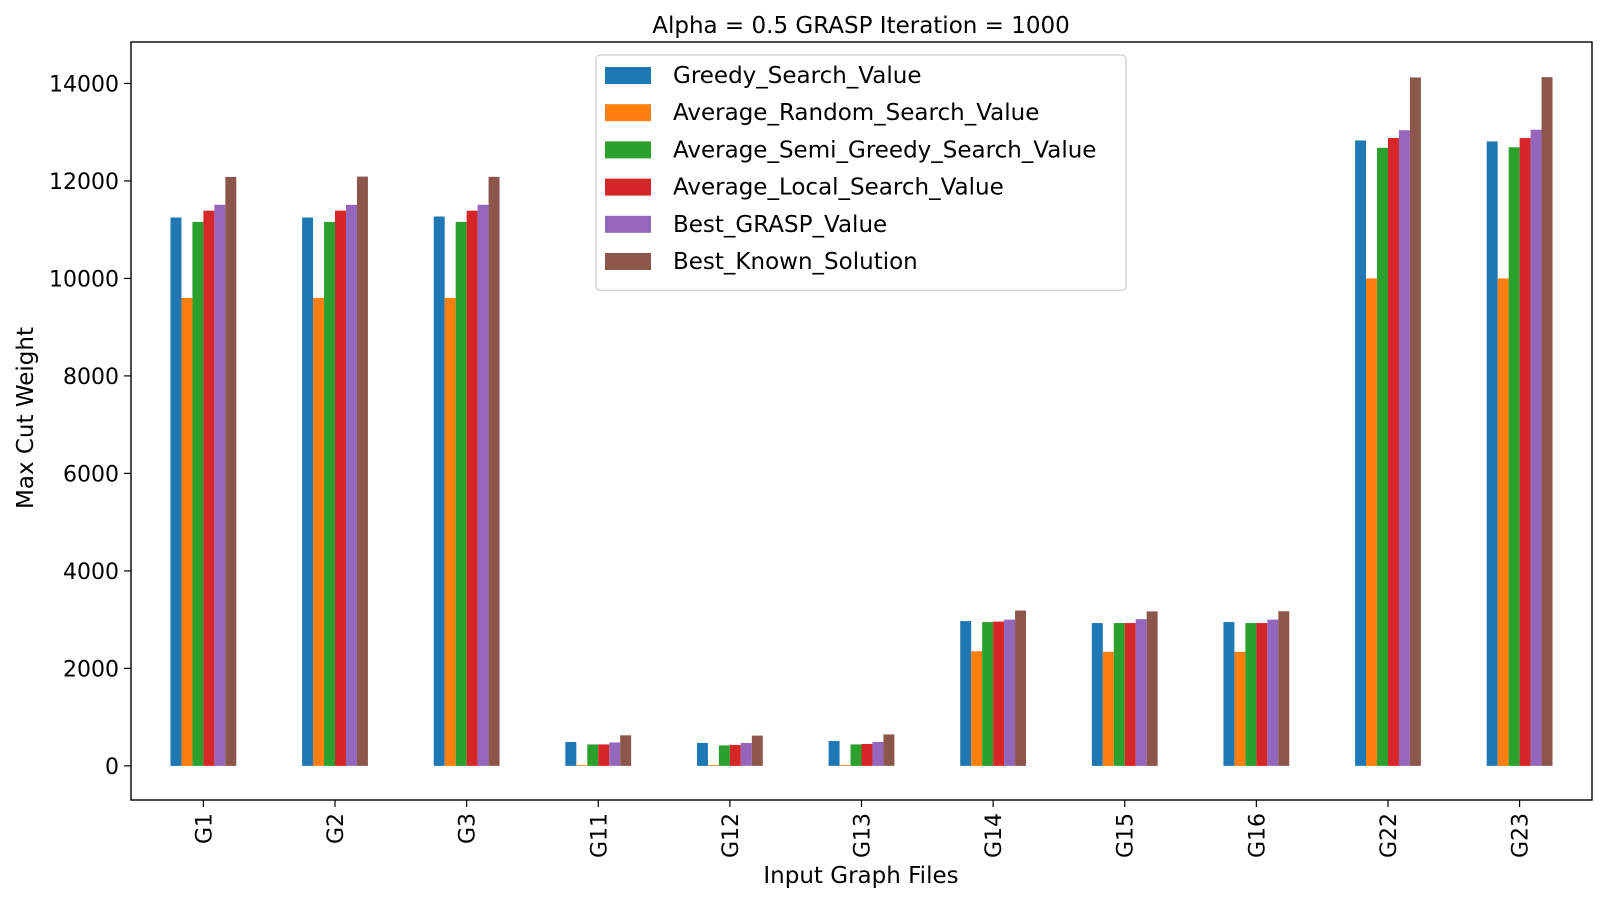 The width and height of the screenshot is (1600, 900). What do you see at coordinates (1097, 694) in the screenshot?
I see `bar-g15-greedy-search-value` at bounding box center [1097, 694].